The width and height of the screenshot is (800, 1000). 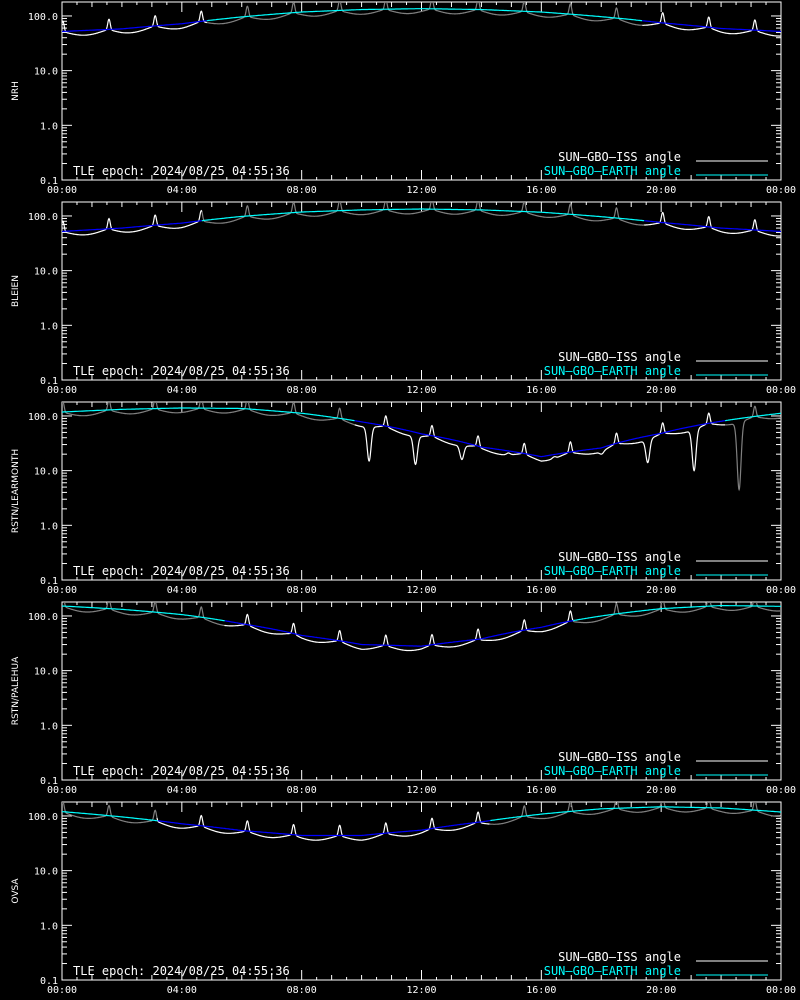 What do you see at coordinates (16, 891) in the screenshot?
I see `y-axis-label: OVSA` at bounding box center [16, 891].